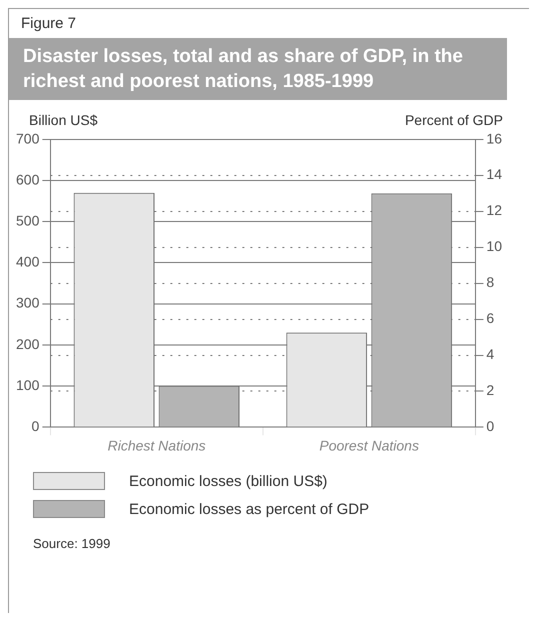  I want to click on y2-tick-label: 10, so click(494, 246).